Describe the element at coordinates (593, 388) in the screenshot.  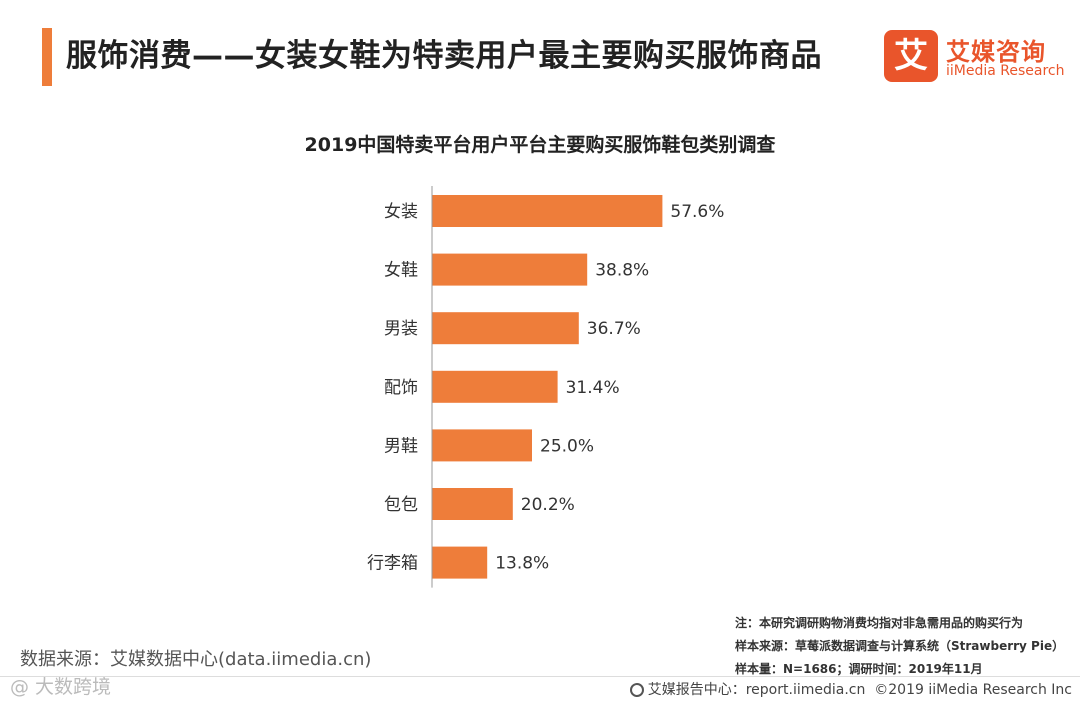
I see `value-label: 31.4%` at that location.